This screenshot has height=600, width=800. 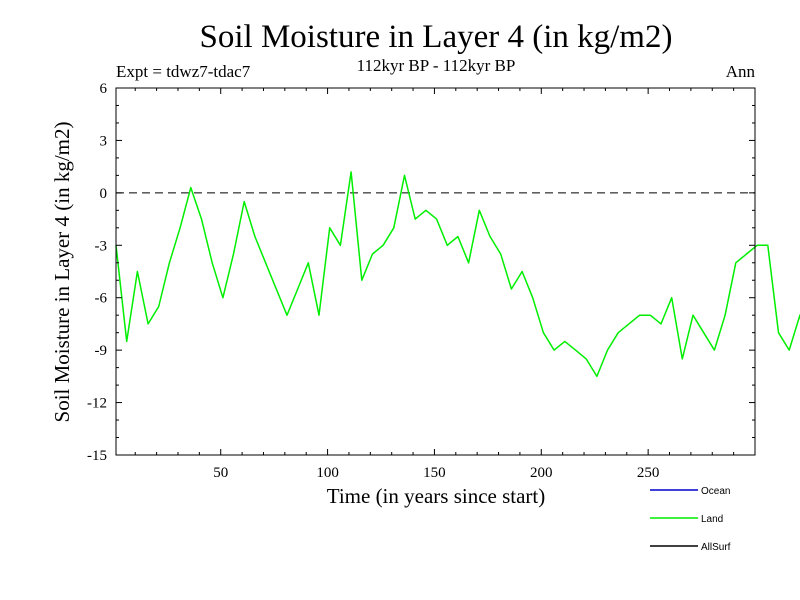 I want to click on y-tick-label: -9, so click(x=101, y=351).